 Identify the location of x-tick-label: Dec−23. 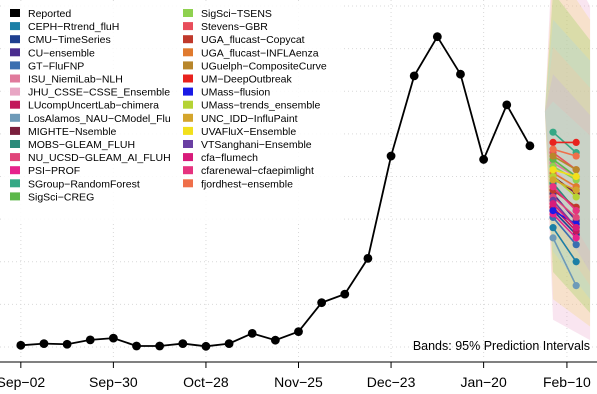
(391, 382).